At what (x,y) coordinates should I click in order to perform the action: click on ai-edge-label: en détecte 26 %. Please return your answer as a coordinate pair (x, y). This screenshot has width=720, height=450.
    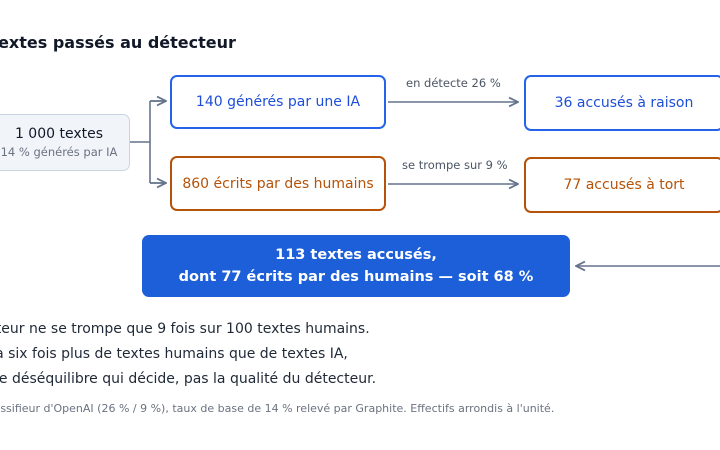
    Looking at the image, I should click on (453, 83).